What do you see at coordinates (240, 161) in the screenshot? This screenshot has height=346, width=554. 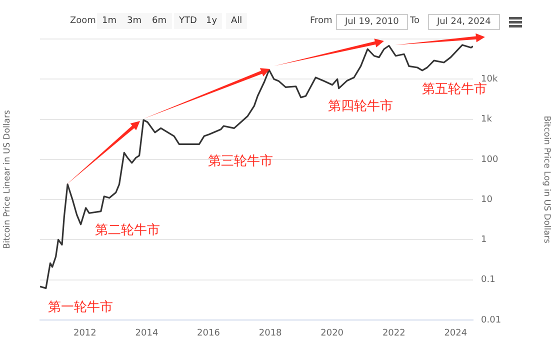 I see `annotation: 第三轮牛市` at bounding box center [240, 161].